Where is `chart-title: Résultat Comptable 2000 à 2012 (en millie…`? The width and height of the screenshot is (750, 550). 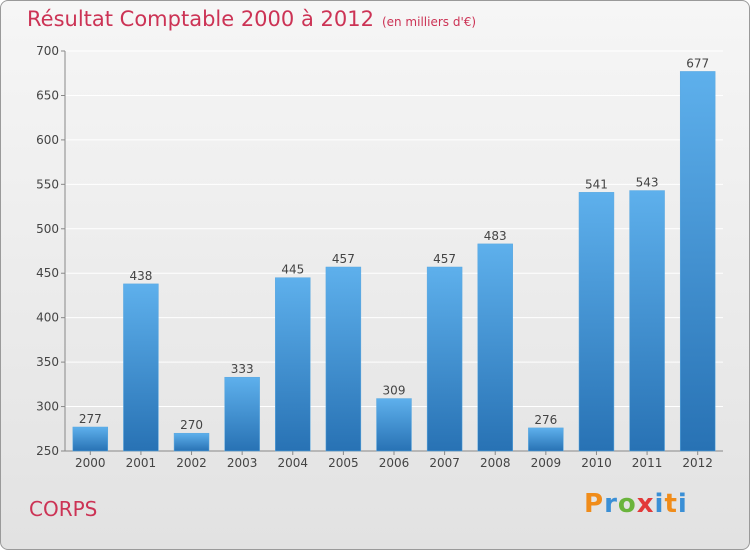
chart-title: Résultat Comptable 2000 à 2012 (en millie… is located at coordinates (251, 19).